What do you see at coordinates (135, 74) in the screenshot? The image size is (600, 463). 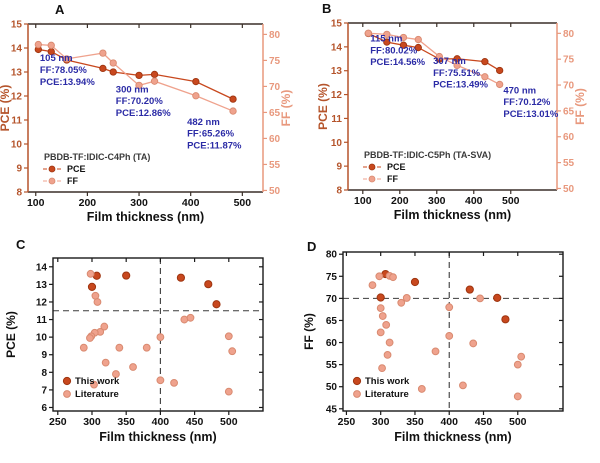 I see `series-pce` at bounding box center [135, 74].